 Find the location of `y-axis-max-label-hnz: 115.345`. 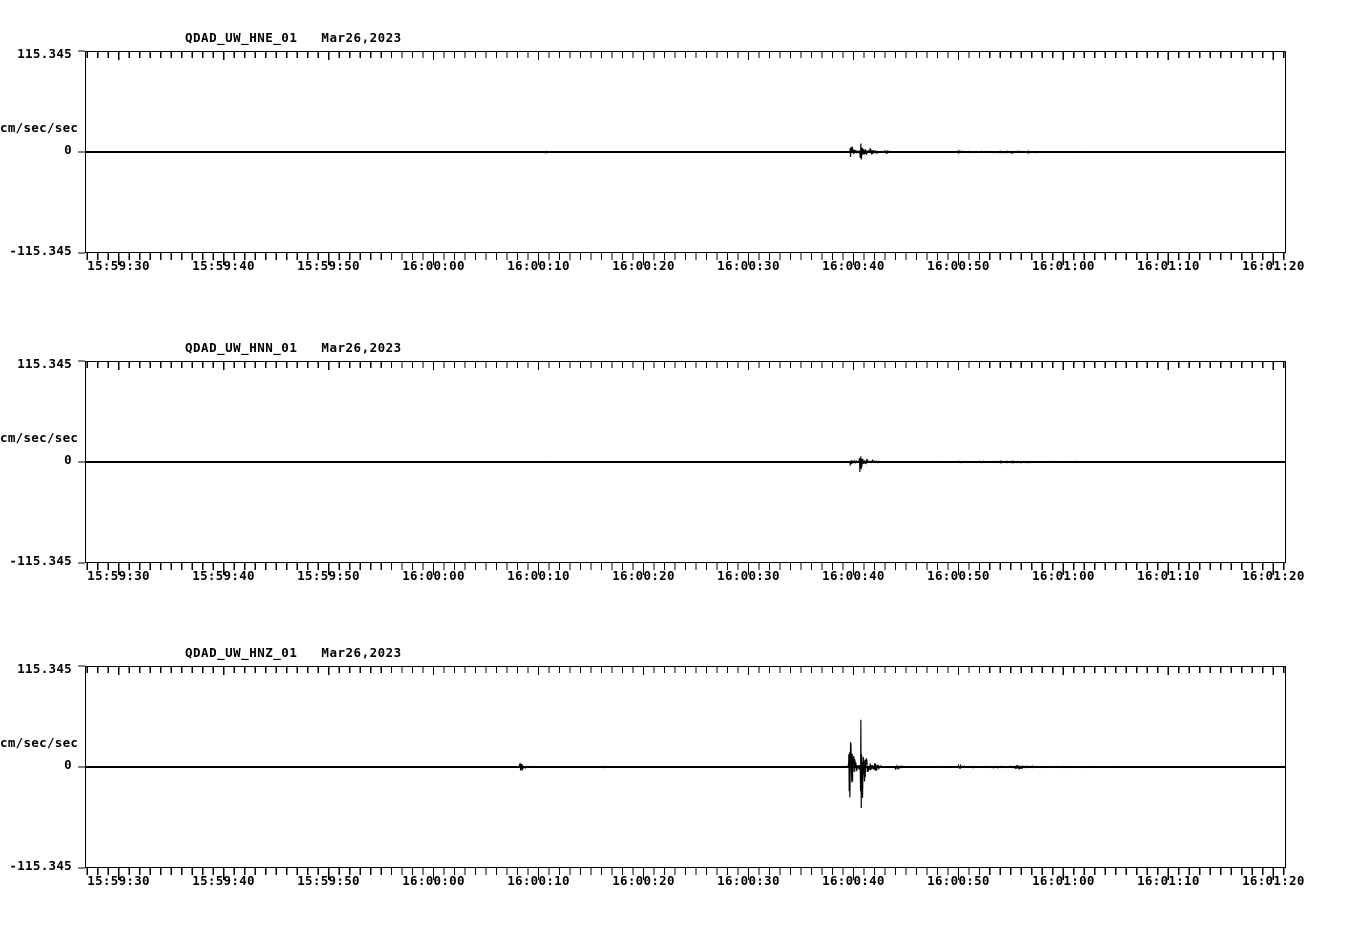

y-axis-max-label-hnz: 115.345 is located at coordinates (44, 668).